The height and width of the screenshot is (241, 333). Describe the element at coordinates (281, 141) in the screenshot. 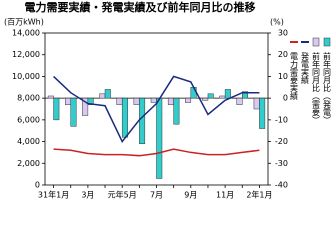

I see `y2-tick-label: -20` at that location.